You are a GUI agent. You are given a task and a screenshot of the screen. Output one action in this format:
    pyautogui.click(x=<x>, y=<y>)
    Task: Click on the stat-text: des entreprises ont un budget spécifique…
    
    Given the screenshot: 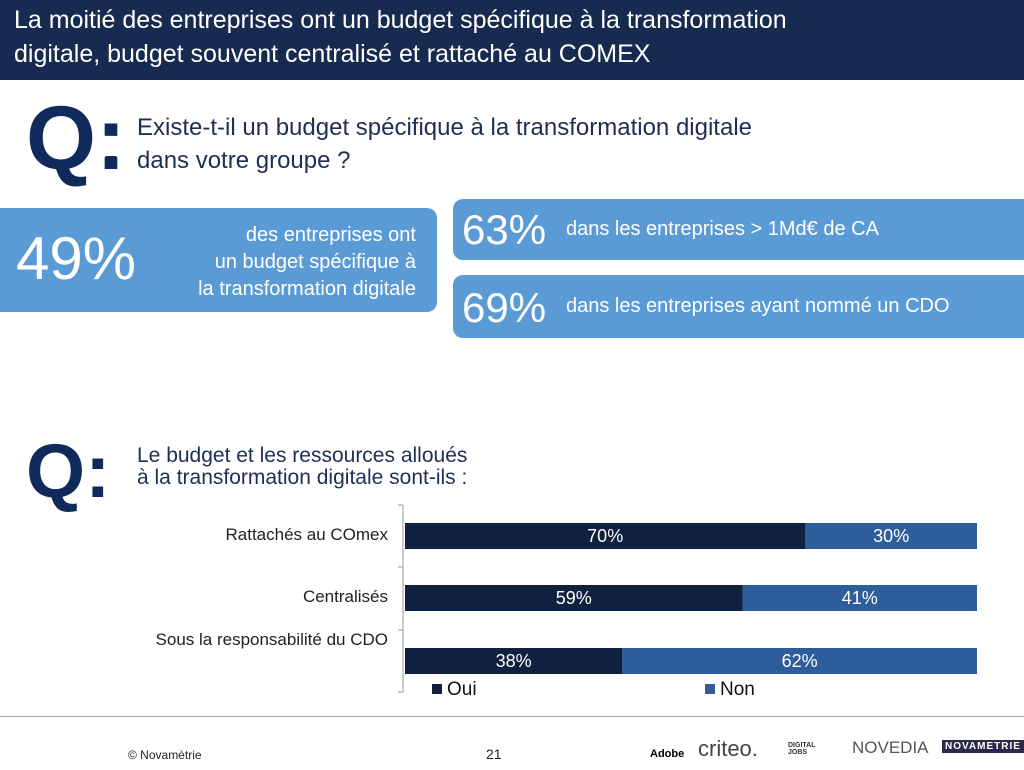 What is the action you would take?
    pyautogui.click(x=307, y=262)
    